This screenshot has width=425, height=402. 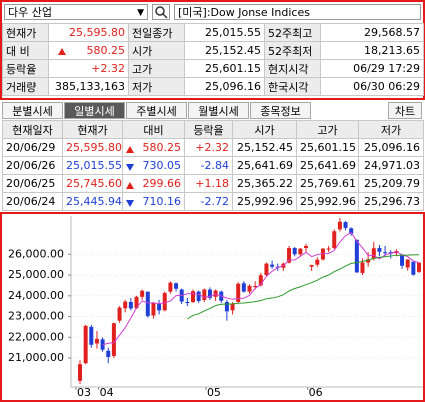 I want to click on column-header: 고가, so click(x=327, y=129).